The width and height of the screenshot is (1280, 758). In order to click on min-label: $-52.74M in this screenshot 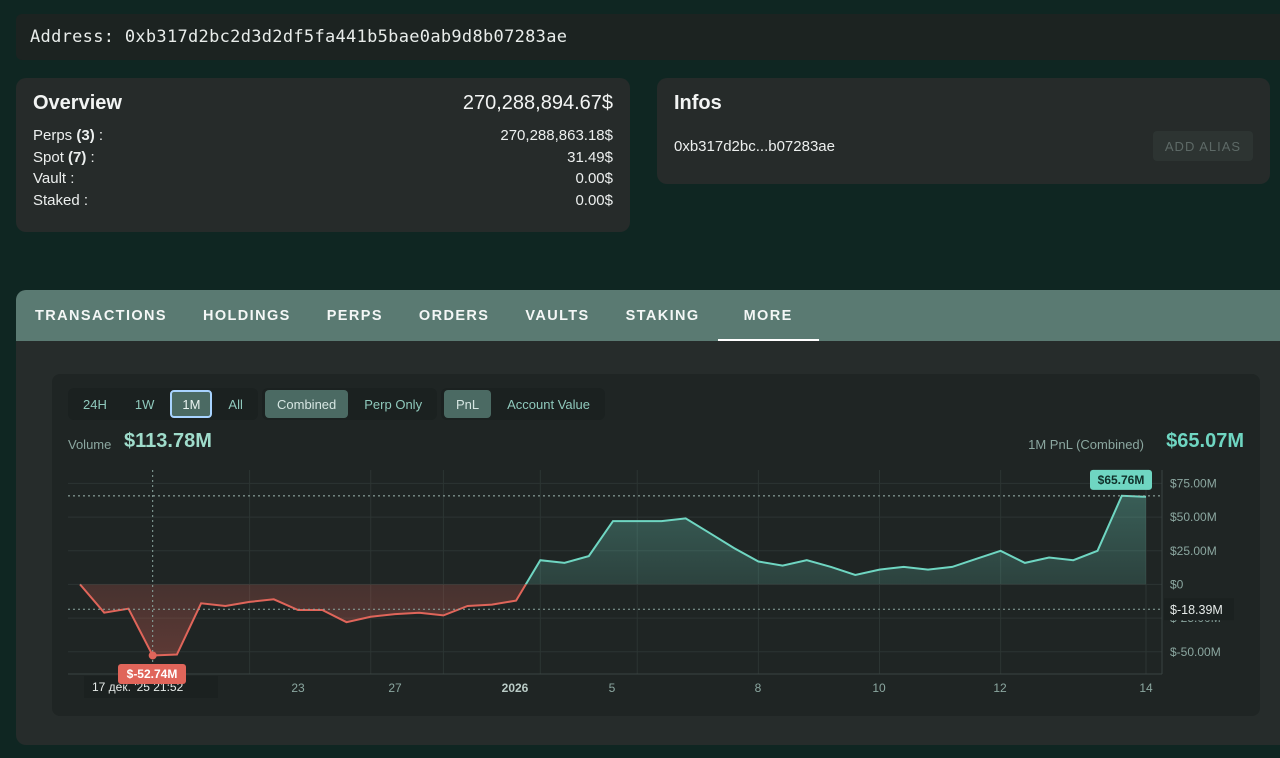, I will do `click(152, 674)`.